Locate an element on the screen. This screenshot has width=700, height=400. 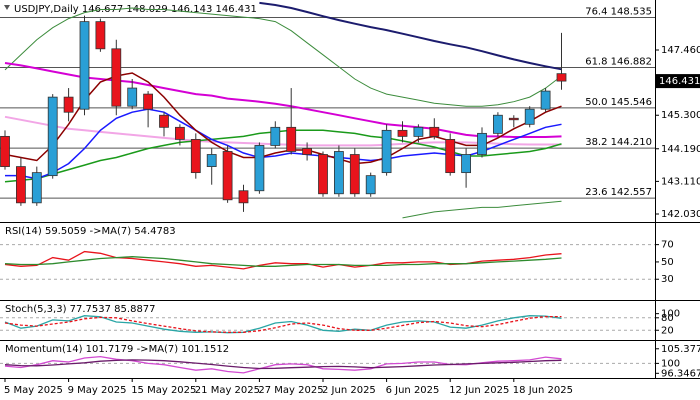
level-label: 23.6 142.557 is located at coordinates (618, 192).